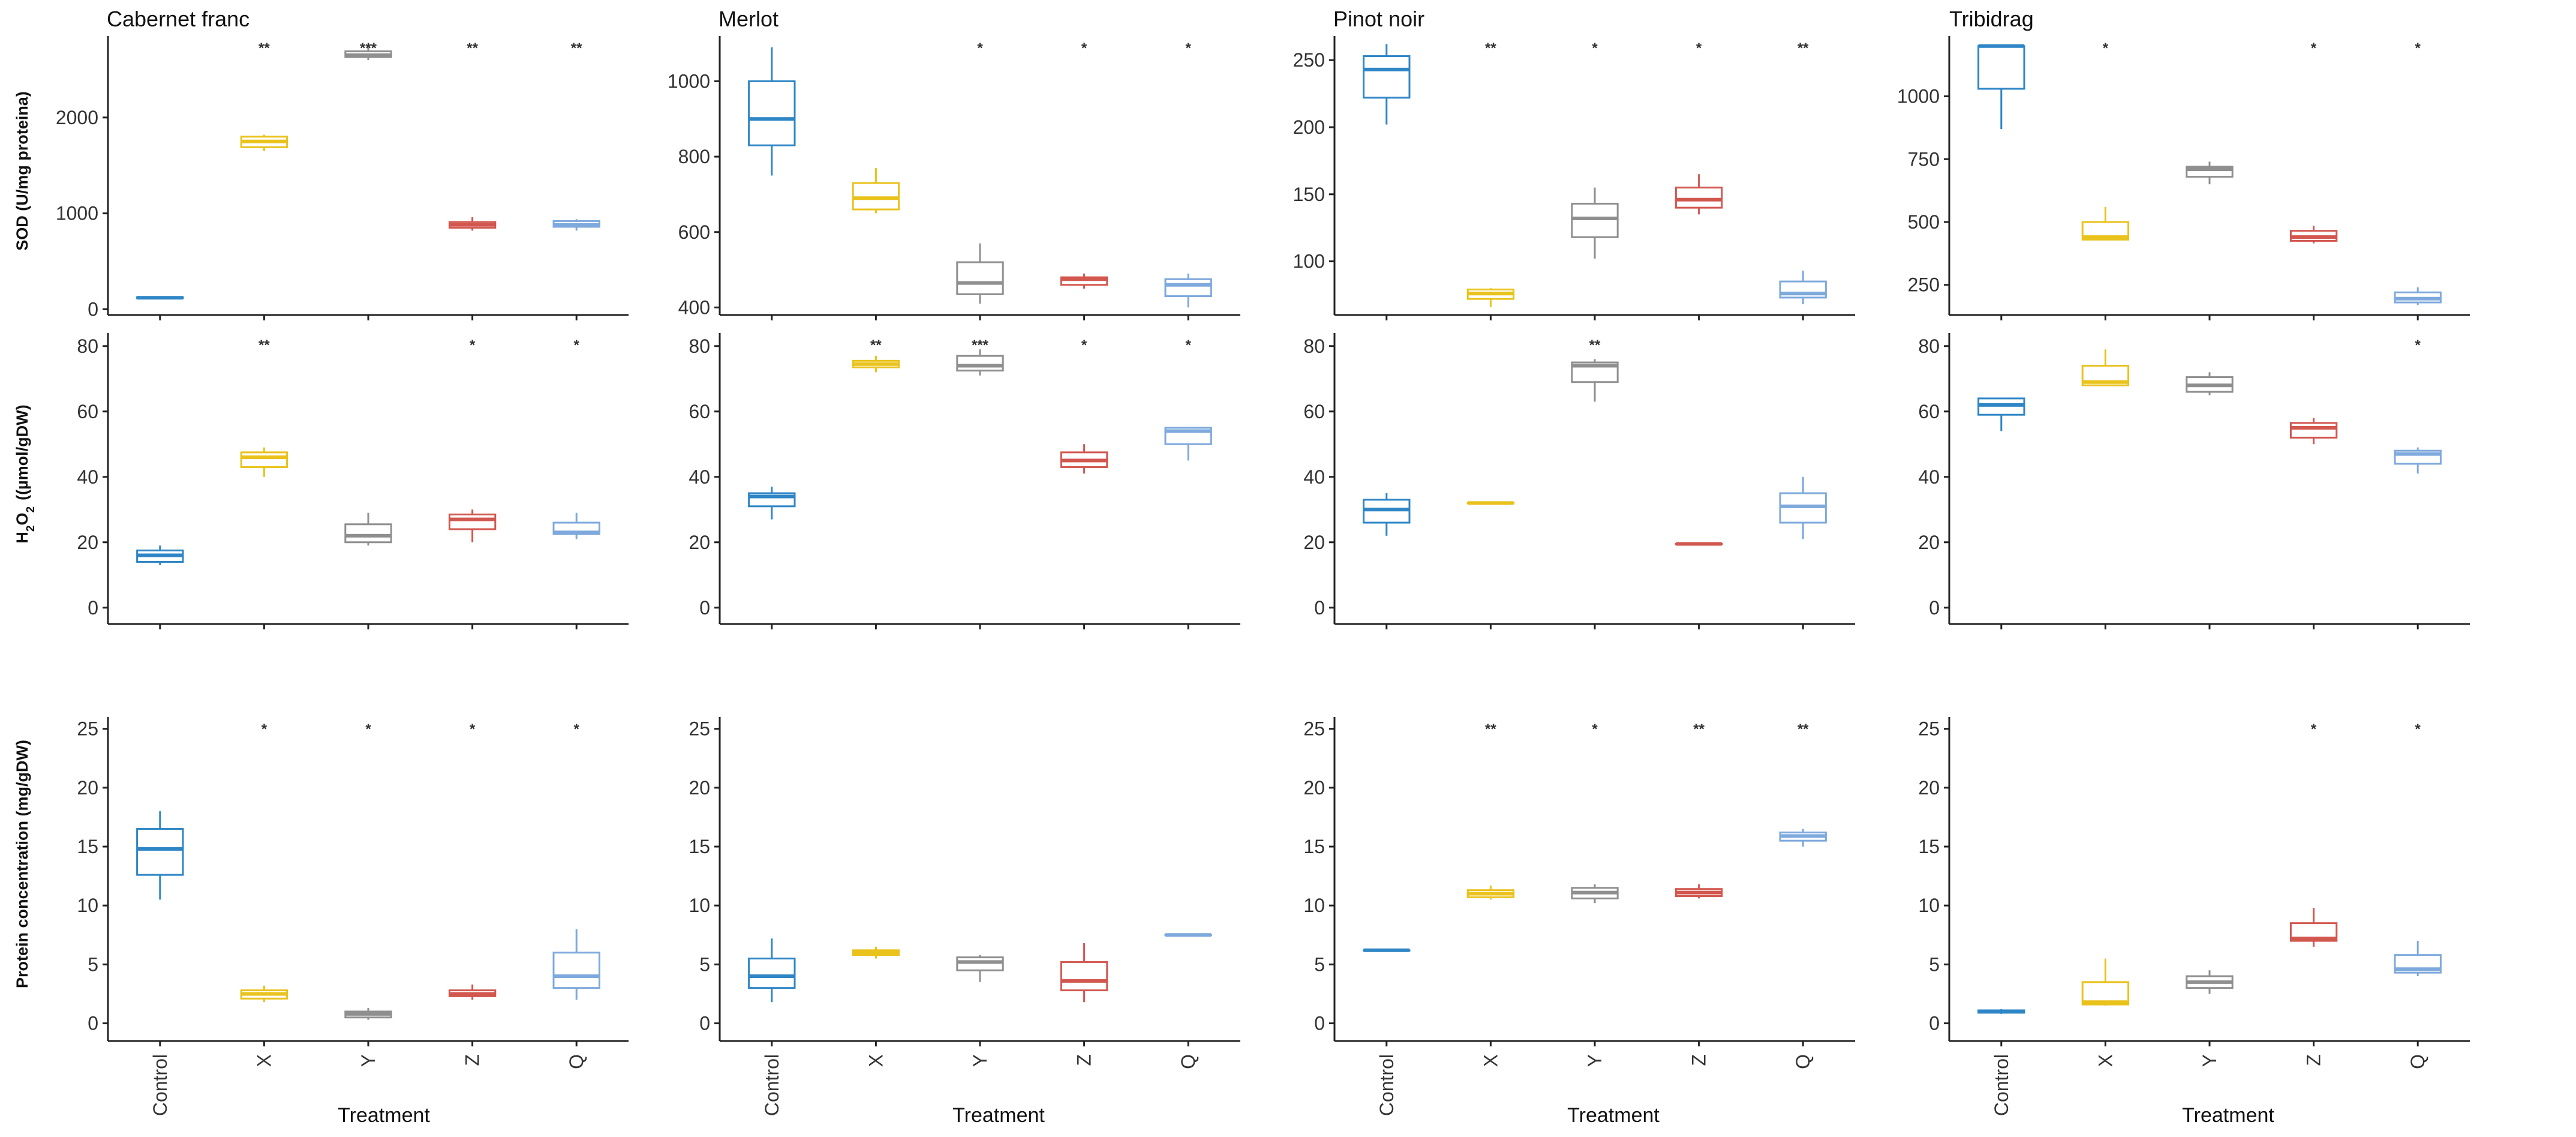  I want to click on y-tick-label: 600, so click(694, 232).